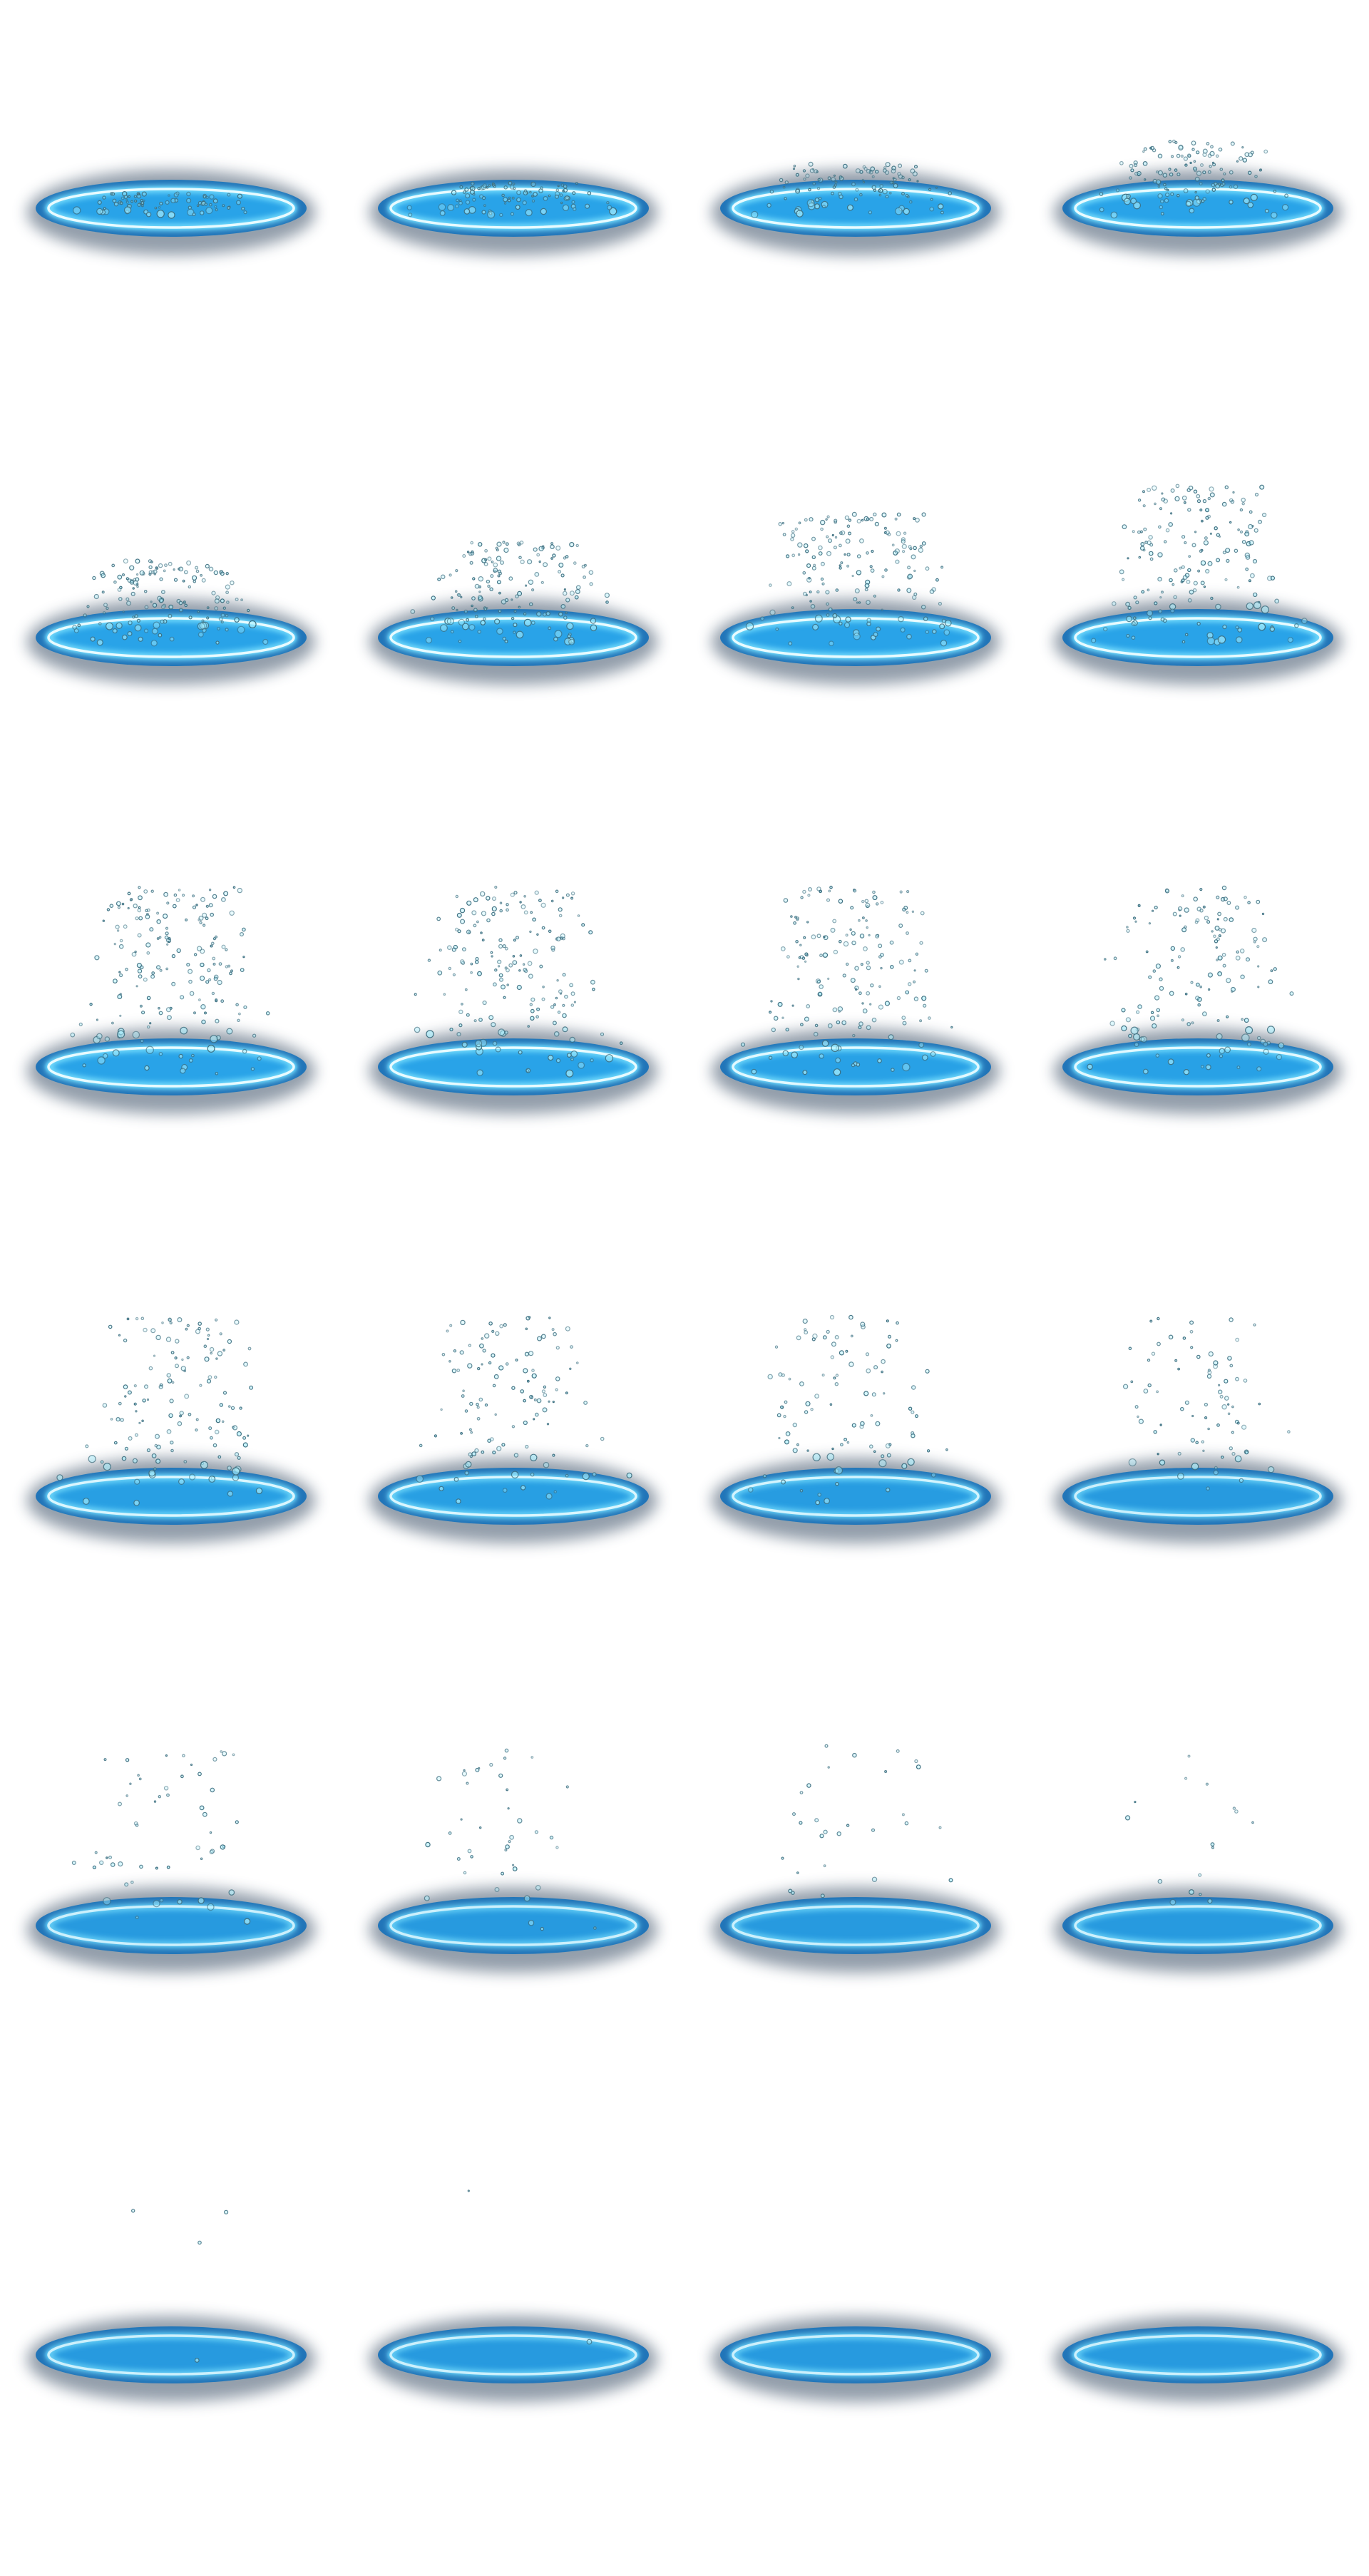 Image resolution: width=1369 pixels, height=2576 pixels. I want to click on portal-disc, so click(855, 1496).